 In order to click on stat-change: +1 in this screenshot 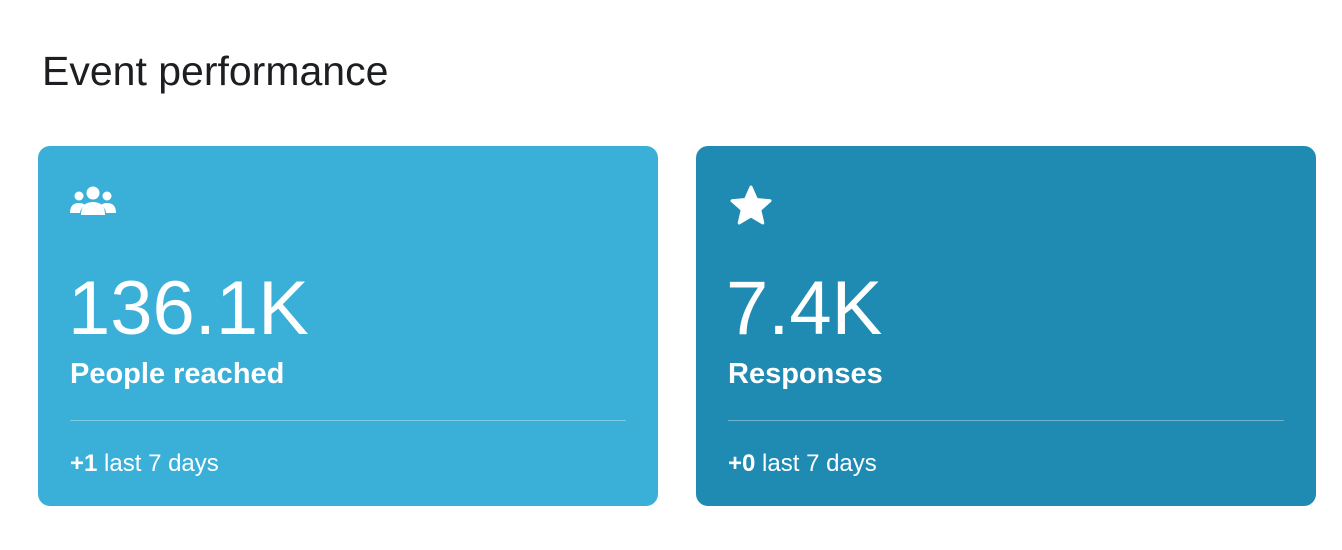, I will do `click(84, 463)`.